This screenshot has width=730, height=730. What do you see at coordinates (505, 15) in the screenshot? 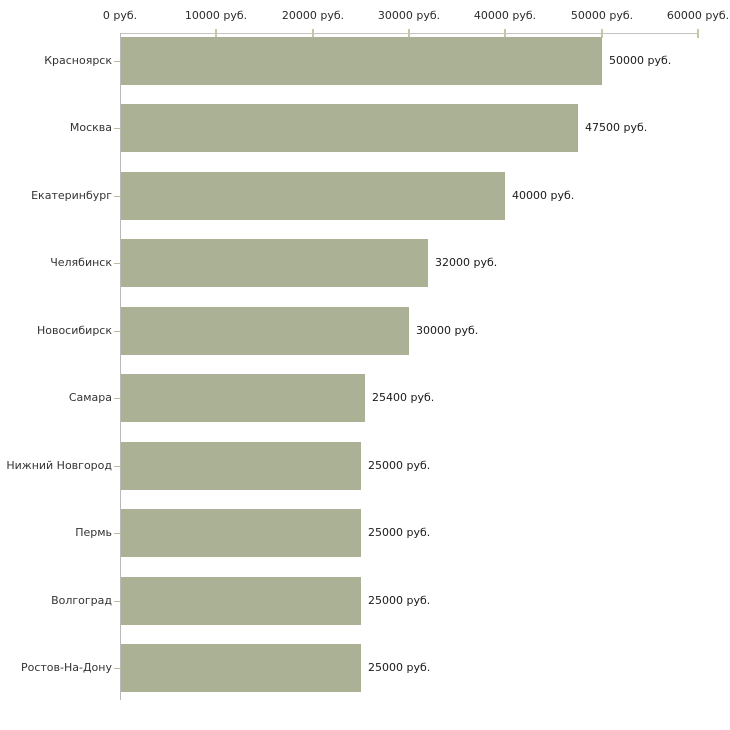
I see `x-axis-tick-label: 40000 руб.` at bounding box center [505, 15].